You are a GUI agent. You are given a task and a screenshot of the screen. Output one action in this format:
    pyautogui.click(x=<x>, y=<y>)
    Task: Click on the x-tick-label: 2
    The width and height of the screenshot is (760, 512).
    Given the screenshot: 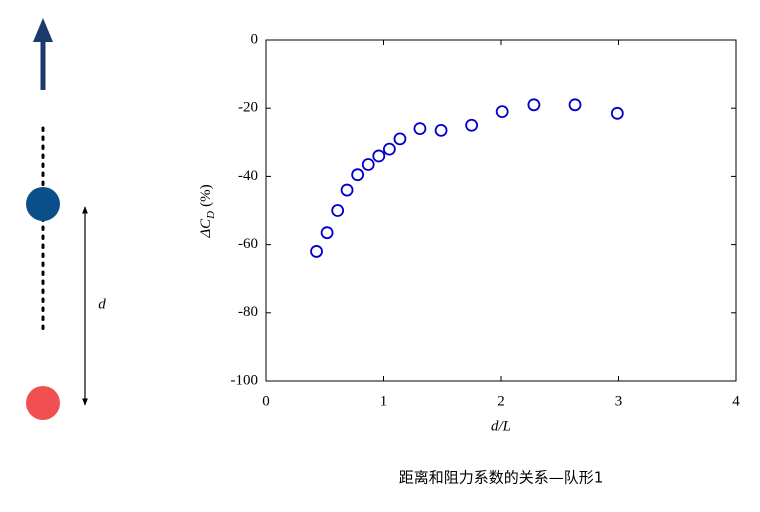 What is the action you would take?
    pyautogui.click(x=501, y=401)
    